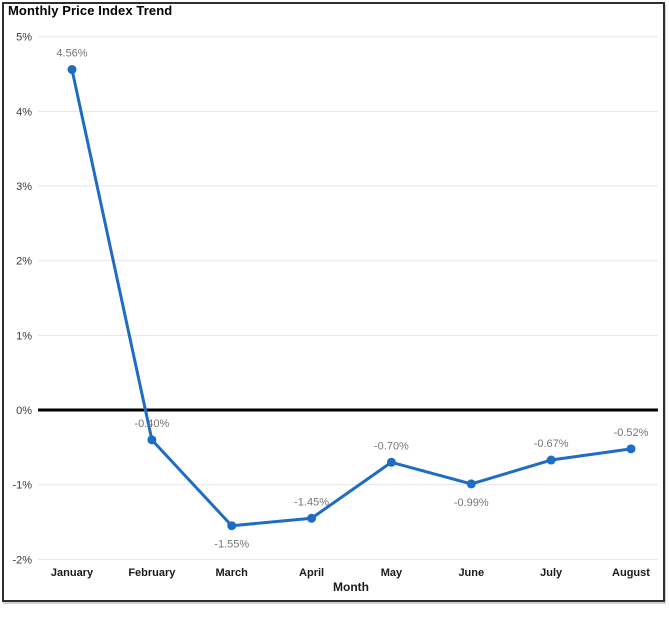 The image size is (669, 624). What do you see at coordinates (311, 573) in the screenshot?
I see `x-tick-label: April` at bounding box center [311, 573].